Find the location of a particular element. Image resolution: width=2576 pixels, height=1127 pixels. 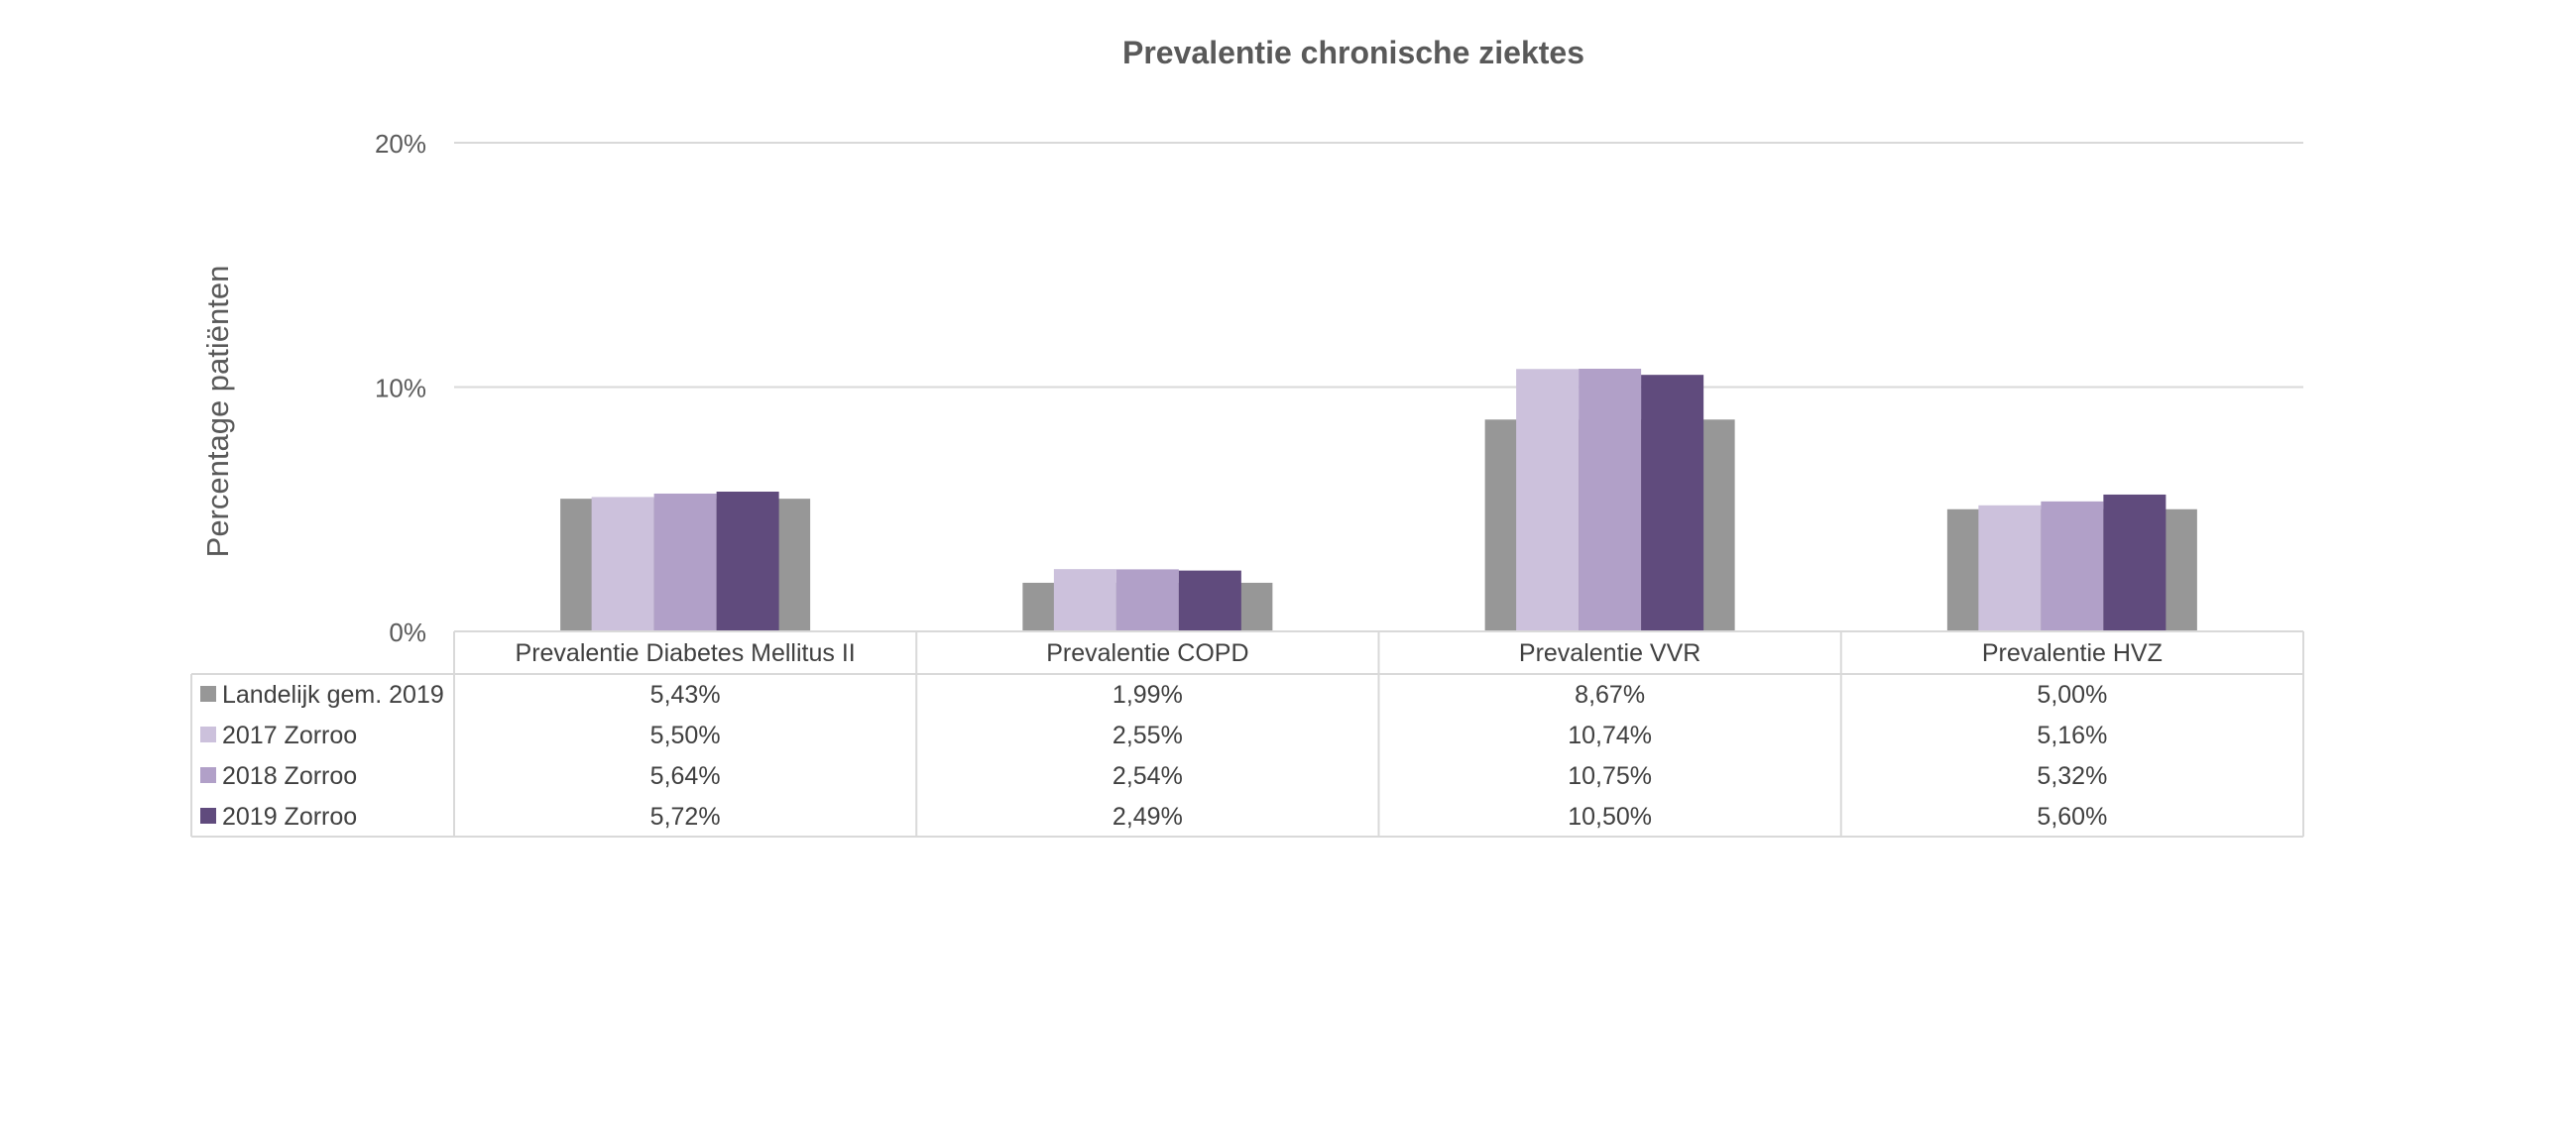

data-label: 2,49% is located at coordinates (1147, 817).